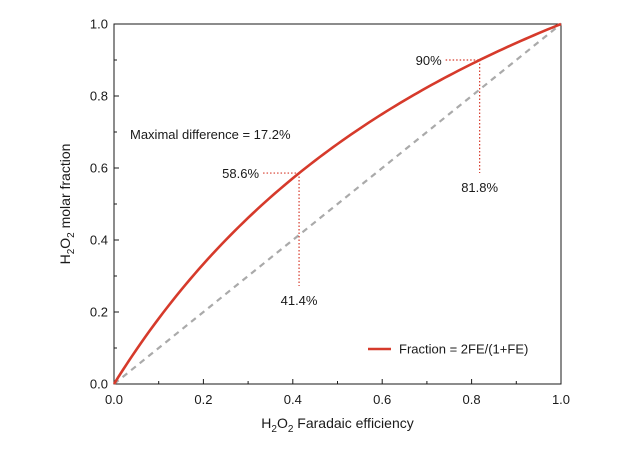 The height and width of the screenshot is (454, 638). What do you see at coordinates (382, 399) in the screenshot?
I see `x-tick-label: 0.6` at bounding box center [382, 399].